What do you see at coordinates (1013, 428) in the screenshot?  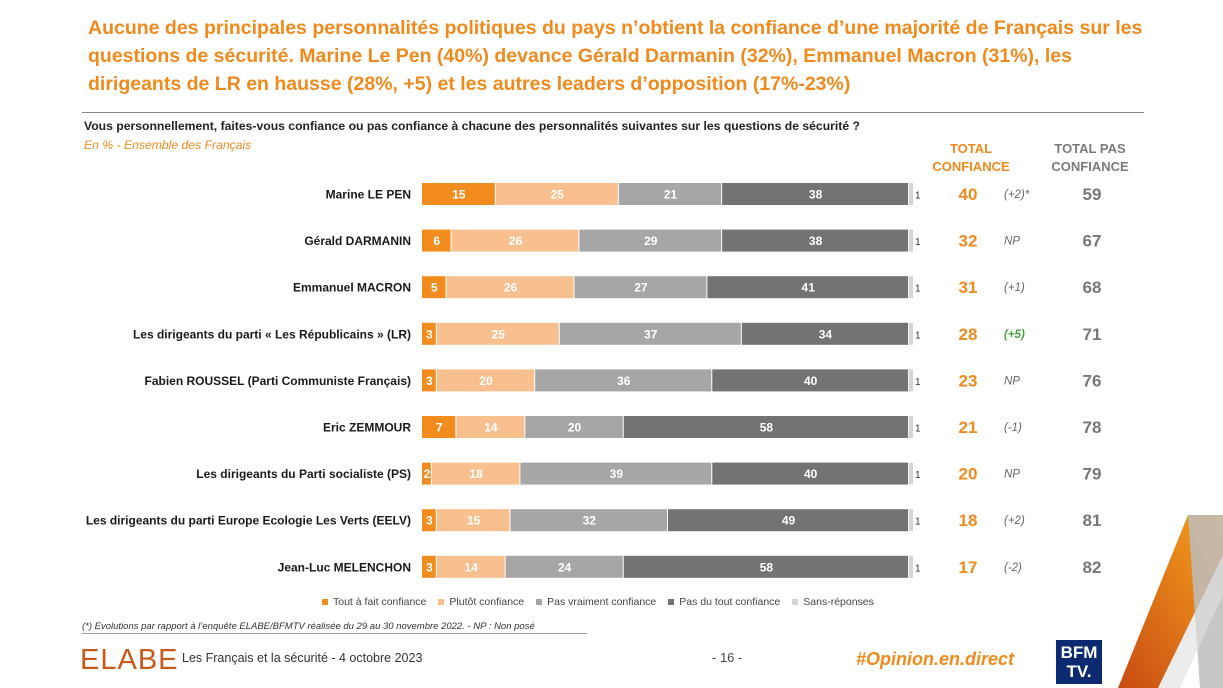 I see `evolution-value: (-1)` at bounding box center [1013, 428].